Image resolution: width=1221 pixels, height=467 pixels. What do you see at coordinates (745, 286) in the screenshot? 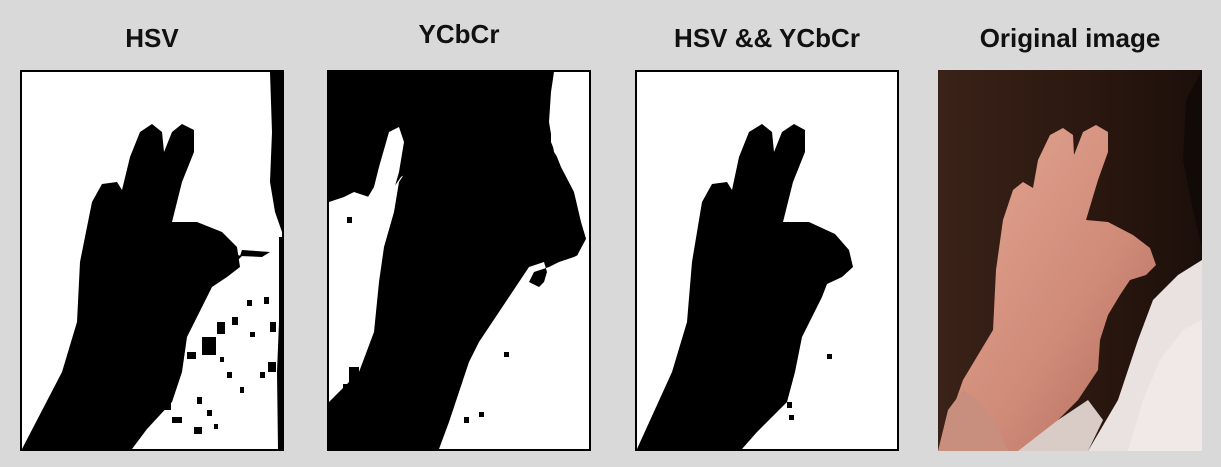
I see `combined-mask-graphic` at bounding box center [745, 286].